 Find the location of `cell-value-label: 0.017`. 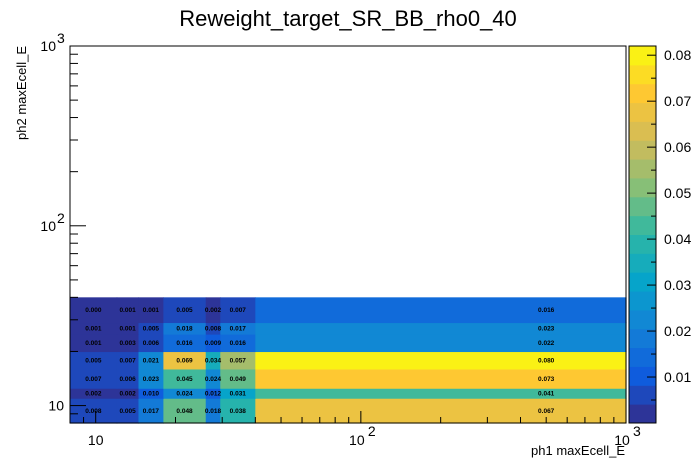

cell-value-label: 0.017 is located at coordinates (151, 411).